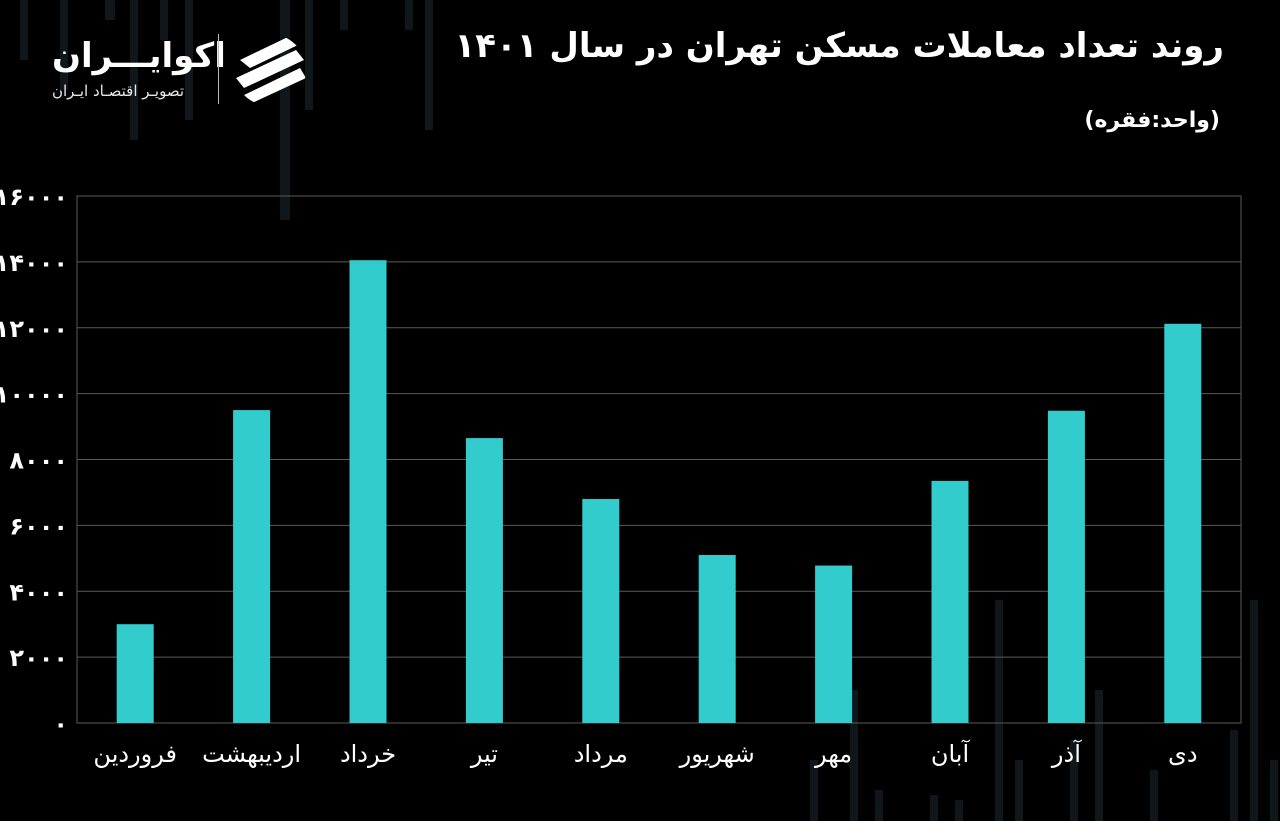 This screenshot has width=1280, height=821. I want to click on ecoiran-stripes-icon, so click(271, 70).